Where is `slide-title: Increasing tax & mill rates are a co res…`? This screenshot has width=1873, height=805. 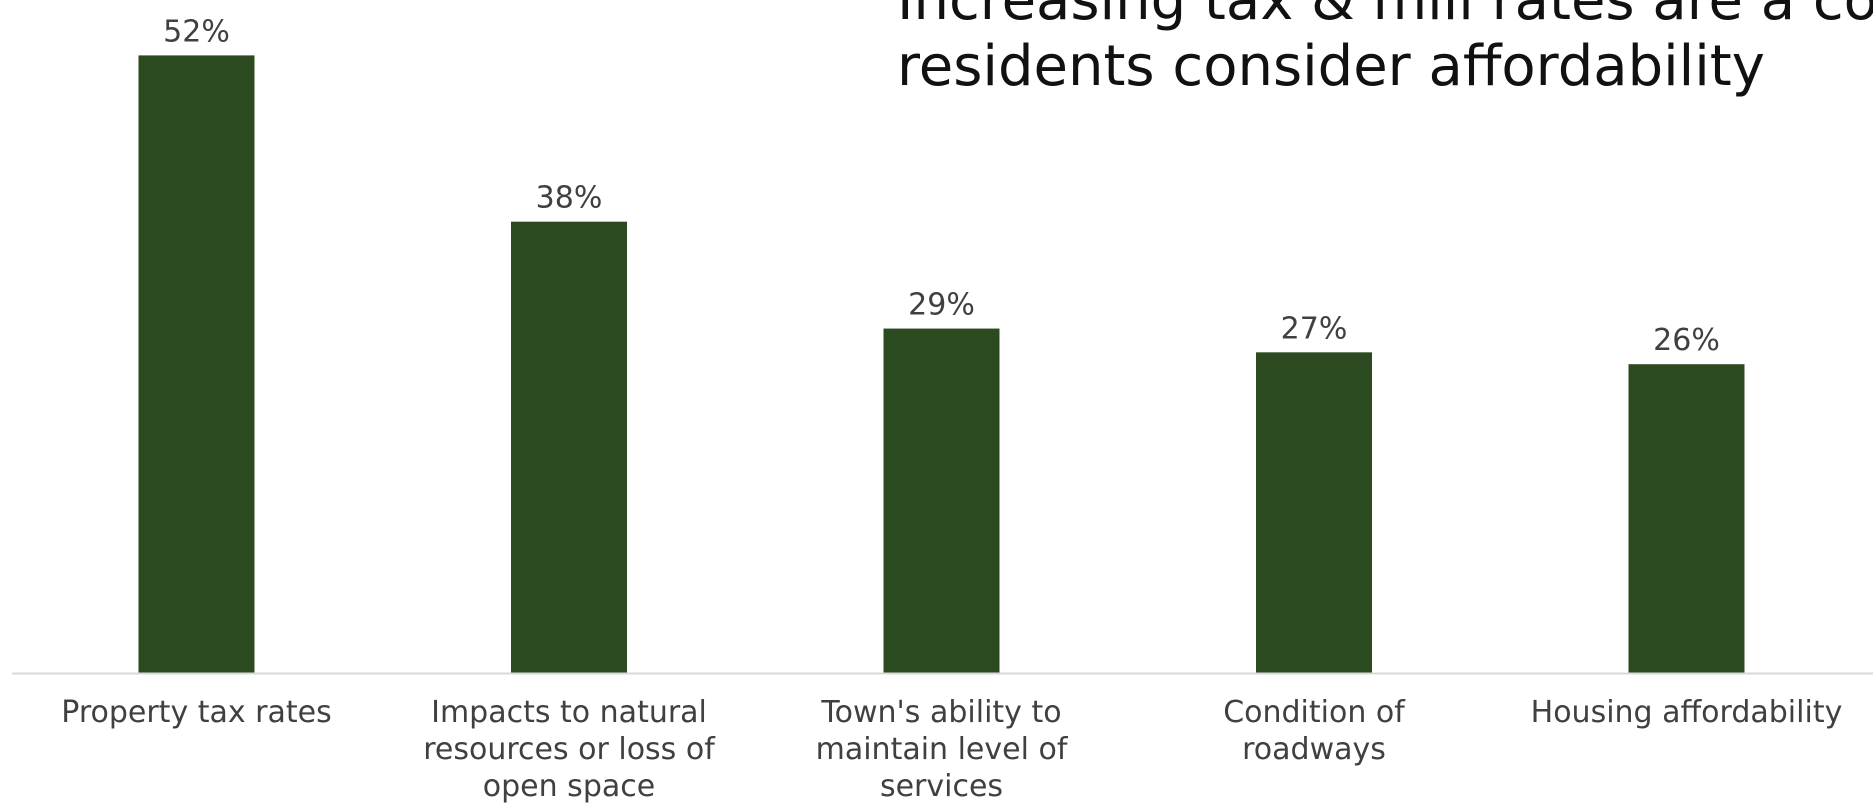 slide-title: Increasing tax & mill rates are a co res… is located at coordinates (1385, 59).